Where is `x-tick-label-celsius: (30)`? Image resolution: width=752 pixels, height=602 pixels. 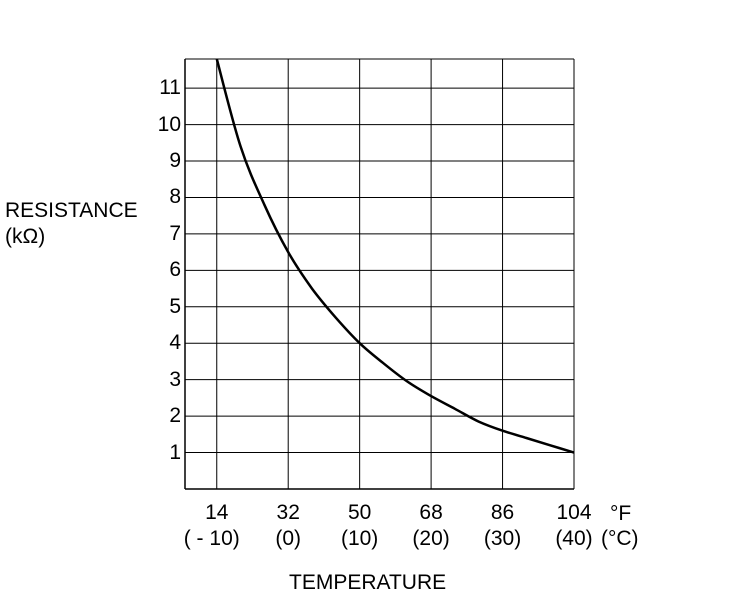 x-tick-label-celsius: (30) is located at coordinates (502, 538).